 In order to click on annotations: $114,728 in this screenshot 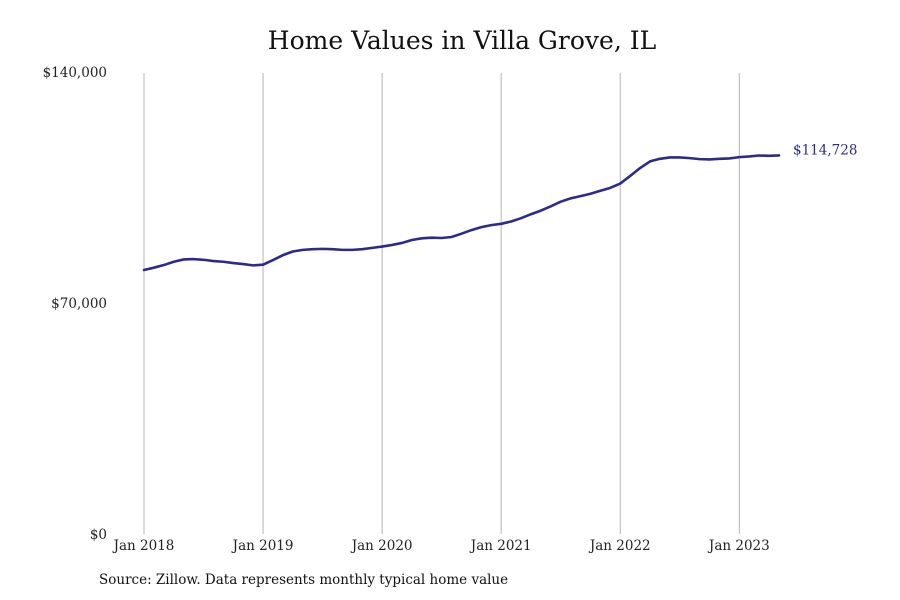, I will do `click(825, 150)`.